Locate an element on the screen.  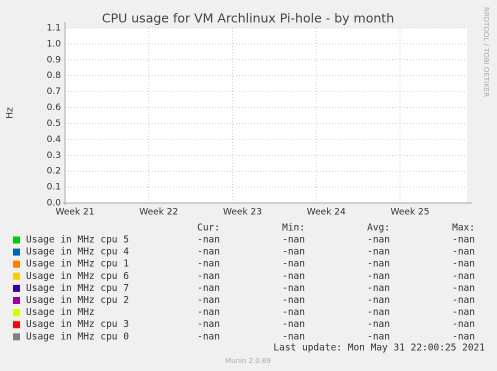
legend-label: Usage in MHz cpu 5 is located at coordinates (77, 240).